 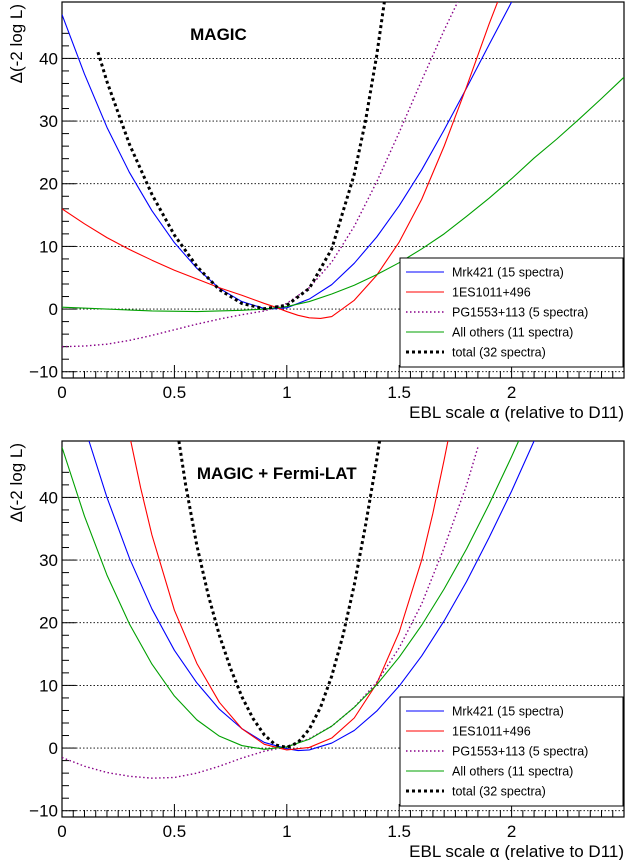 What do you see at coordinates (43, 372) in the screenshot?
I see `chart1-y-tick-label: −10` at bounding box center [43, 372].